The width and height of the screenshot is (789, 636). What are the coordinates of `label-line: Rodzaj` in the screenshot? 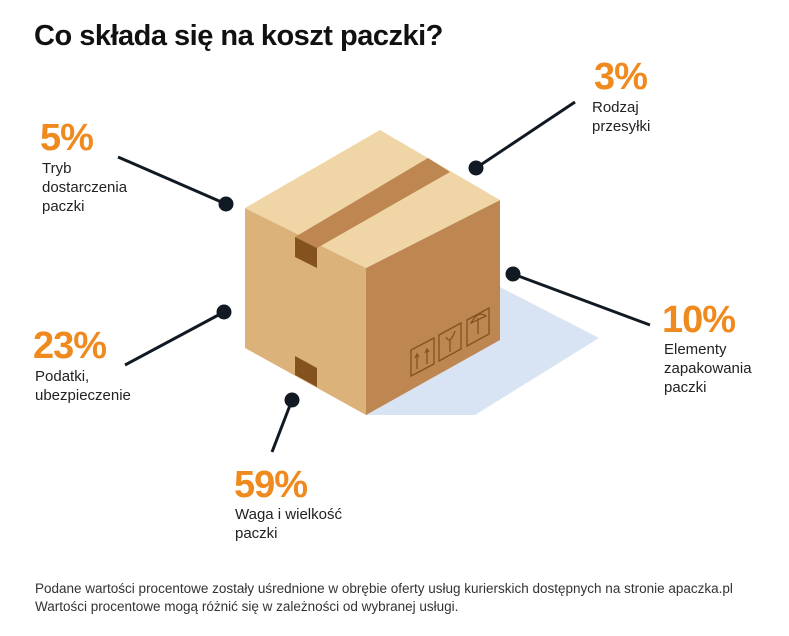 It's located at (615, 107).